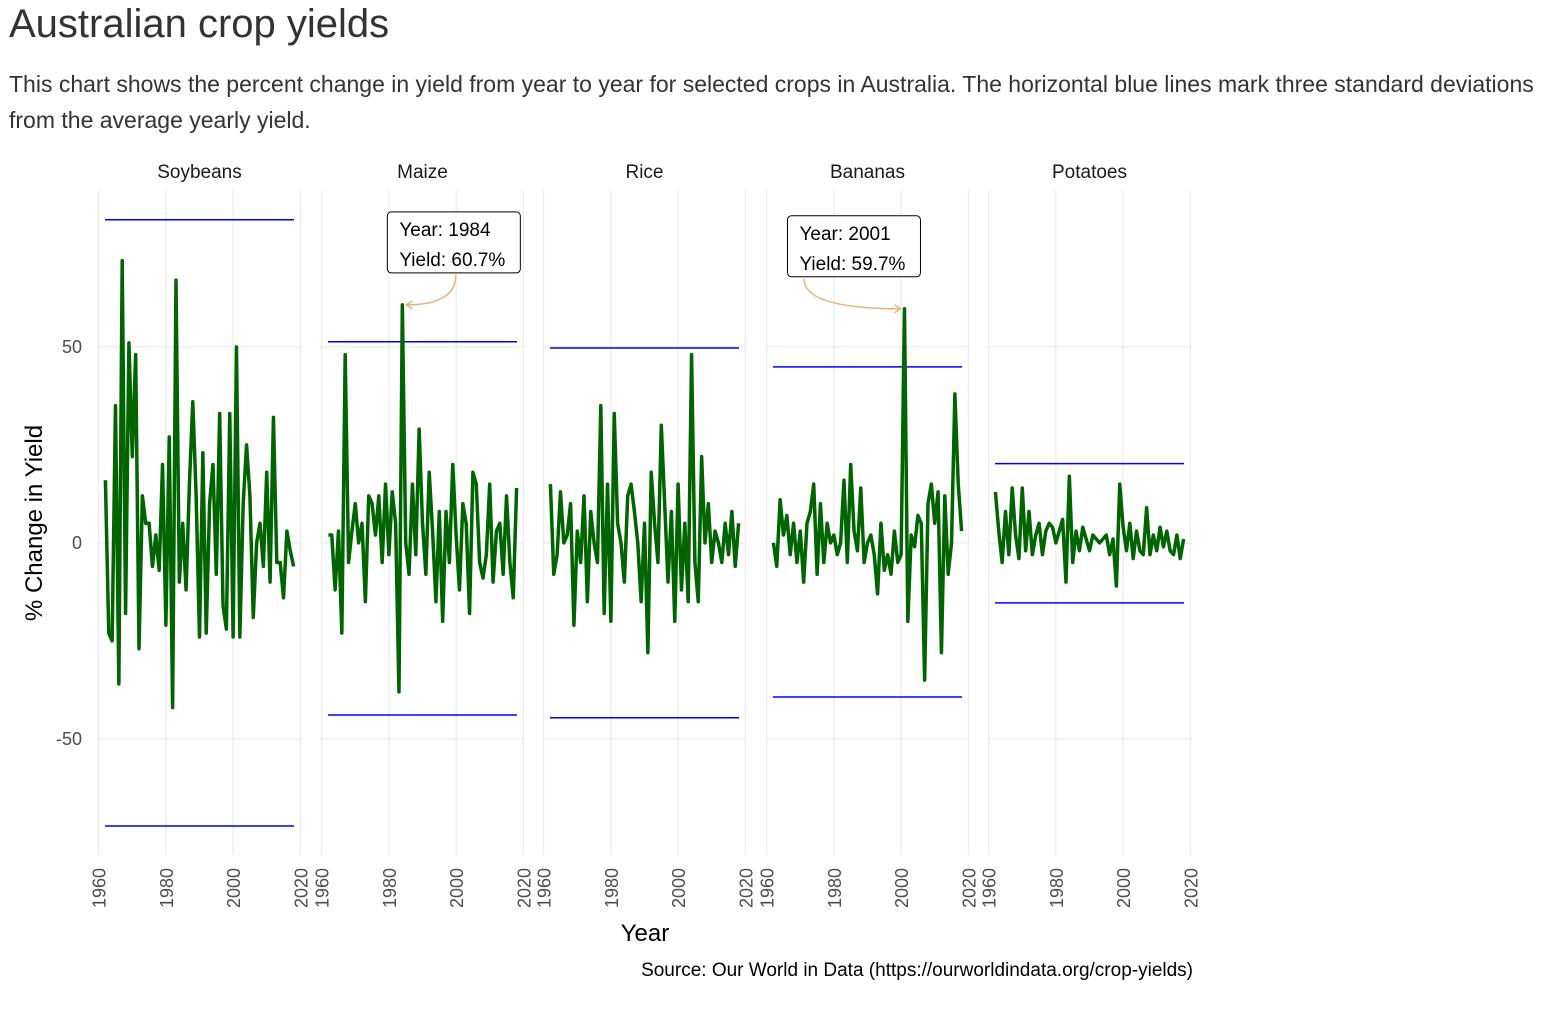  I want to click on facet-label: Maize, so click(422, 172).